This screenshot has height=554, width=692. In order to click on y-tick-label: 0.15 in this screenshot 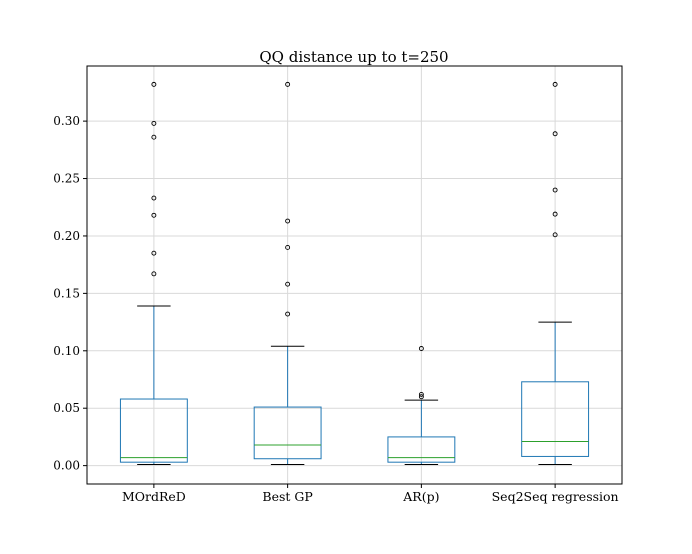, I will do `click(66, 293)`.